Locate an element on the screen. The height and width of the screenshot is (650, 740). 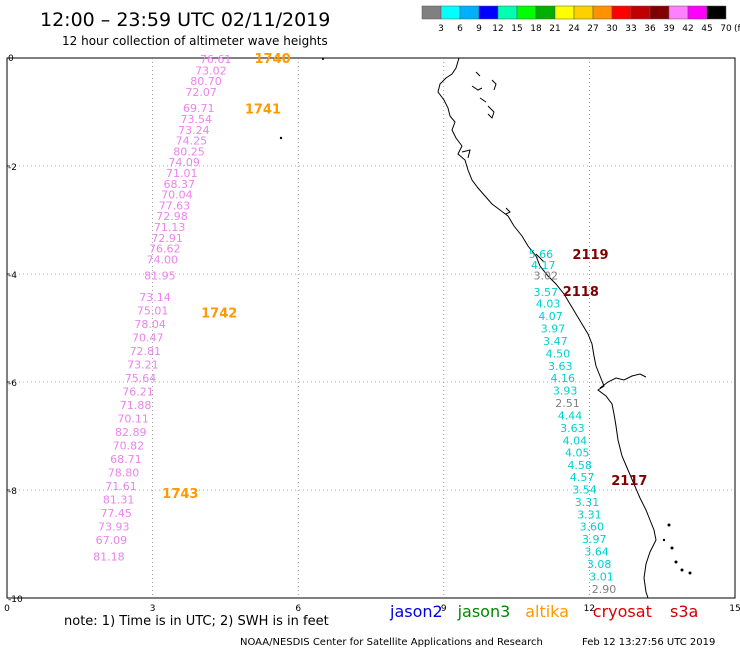
wave-height-value: 2.90 is located at coordinates (604, 589).